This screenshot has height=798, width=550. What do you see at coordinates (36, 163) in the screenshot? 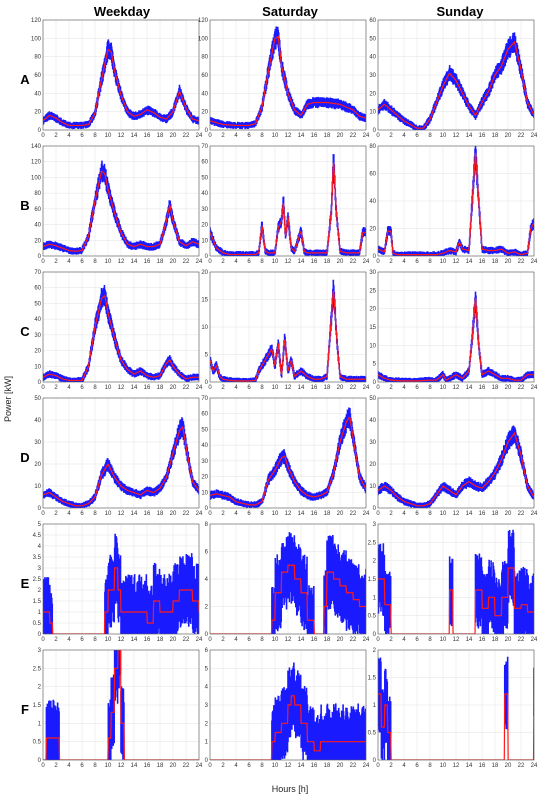
I see `y-tick-label: 120` at bounding box center [36, 163].